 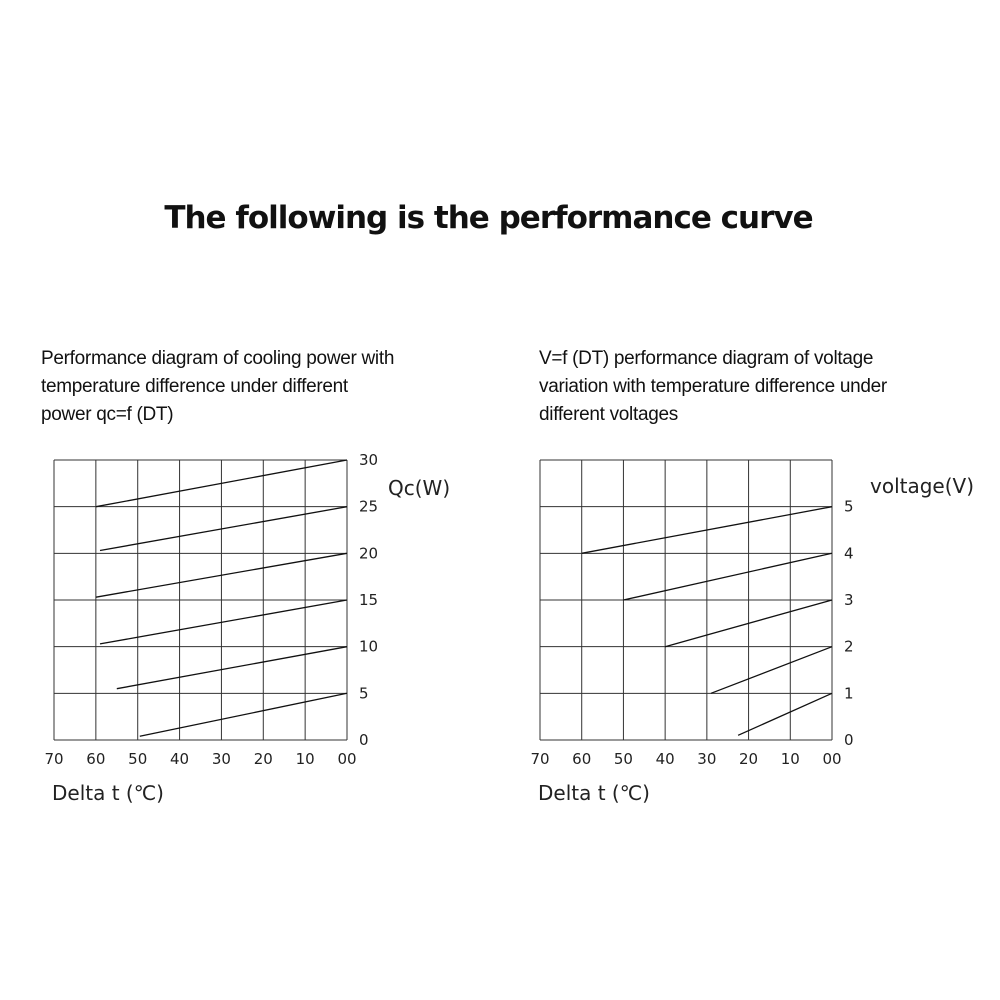 I want to click on y-tick-label: 2, so click(x=849, y=647).